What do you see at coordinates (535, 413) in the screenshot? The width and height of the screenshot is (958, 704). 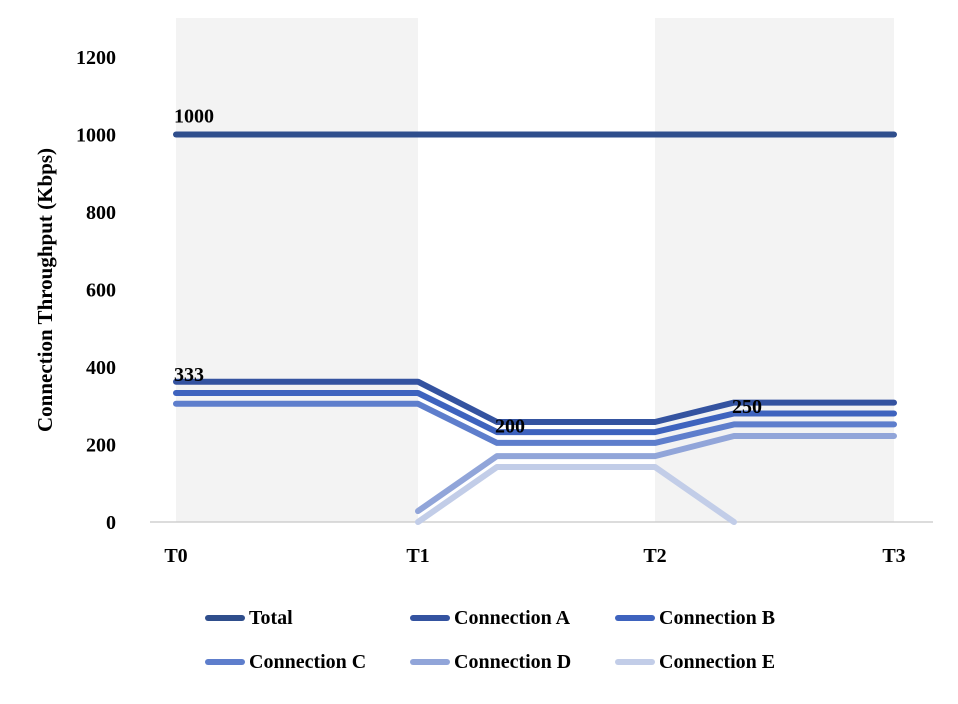 I see `series-line-connection-b` at bounding box center [535, 413].